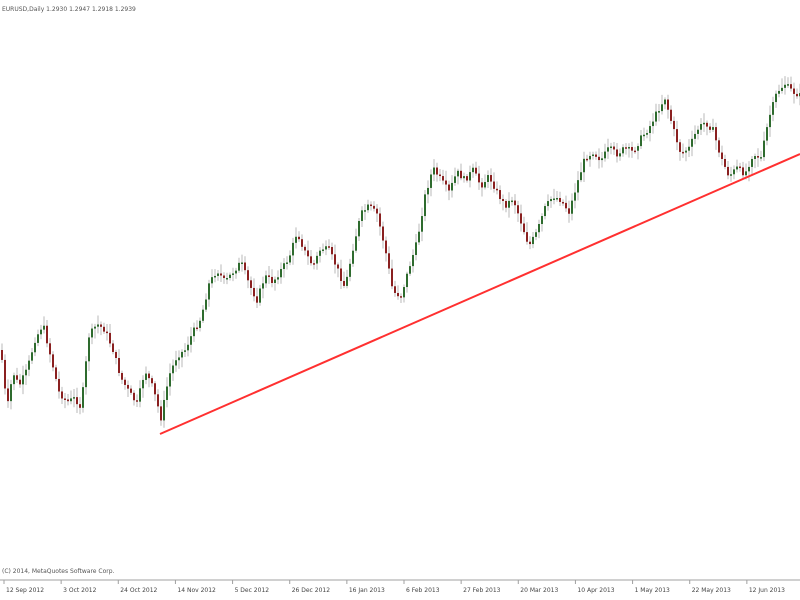  I want to click on x-tick-label: 26 Dec 2012, so click(311, 590).